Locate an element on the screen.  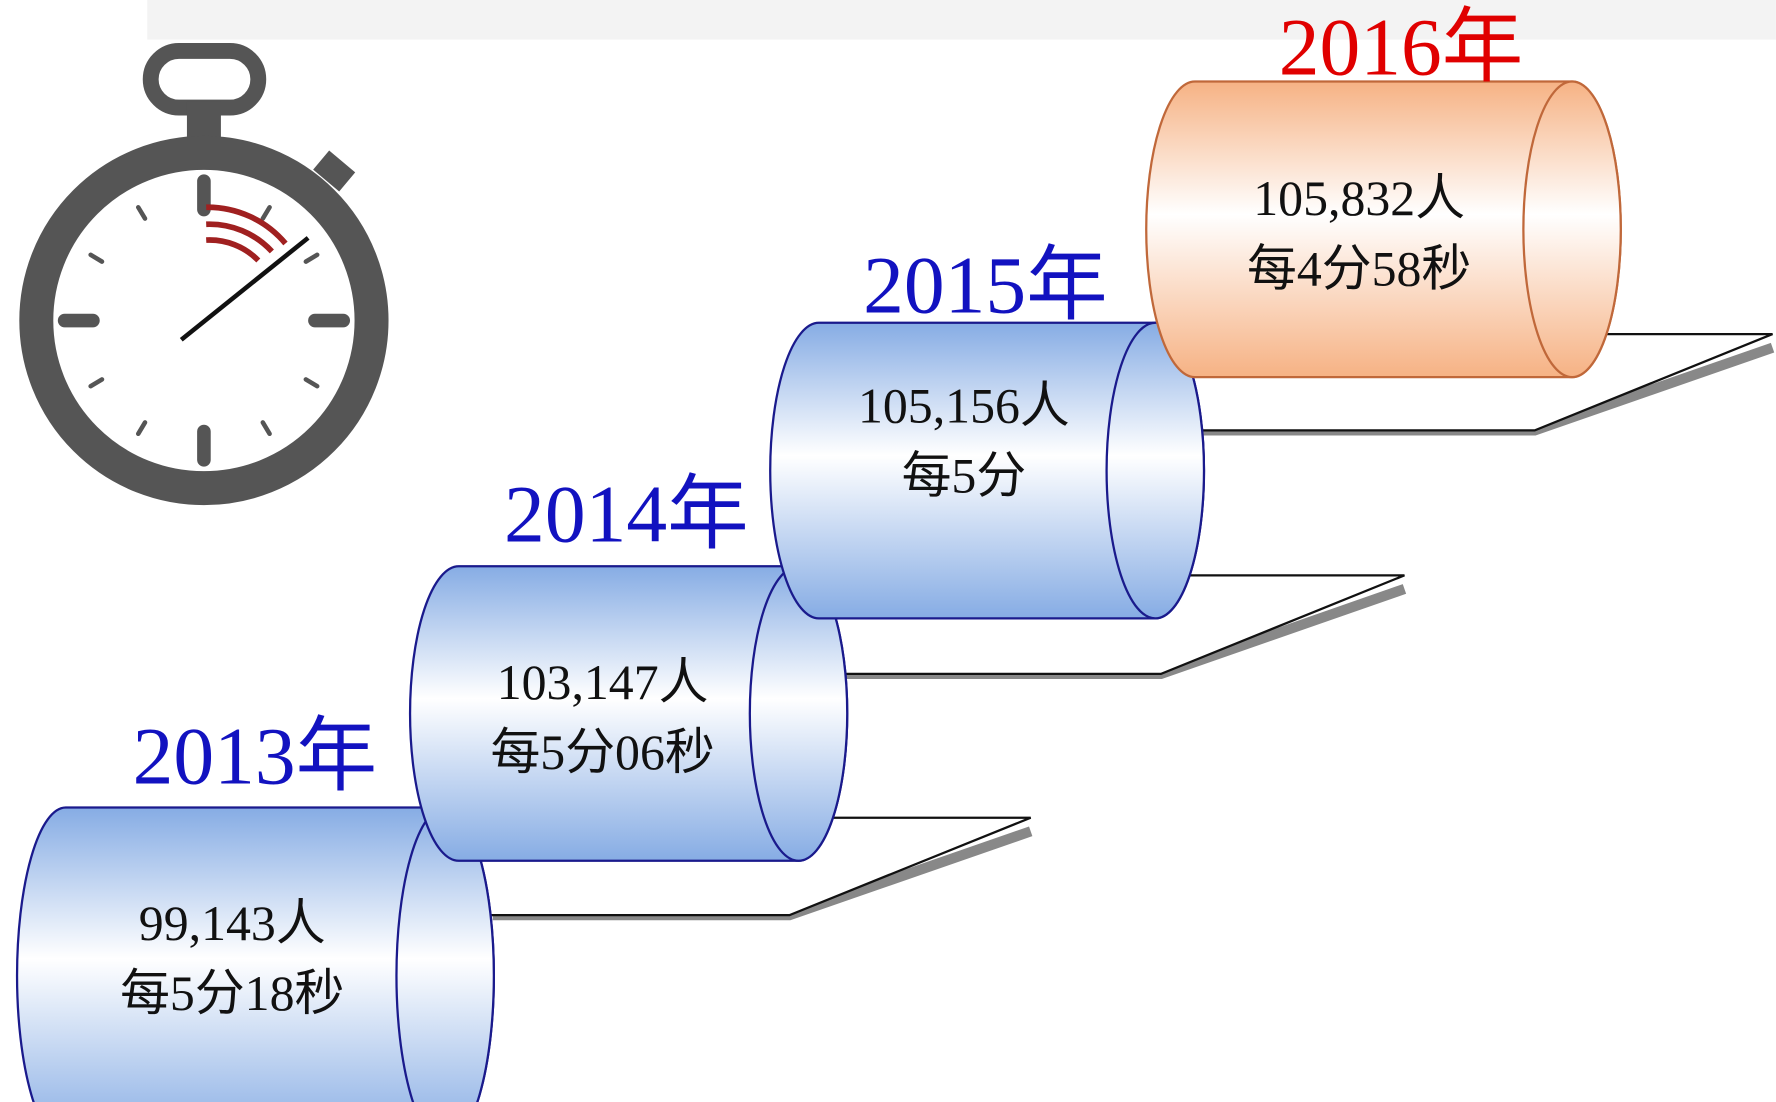
rate-label: 每5分18秒 is located at coordinates (232, 993).